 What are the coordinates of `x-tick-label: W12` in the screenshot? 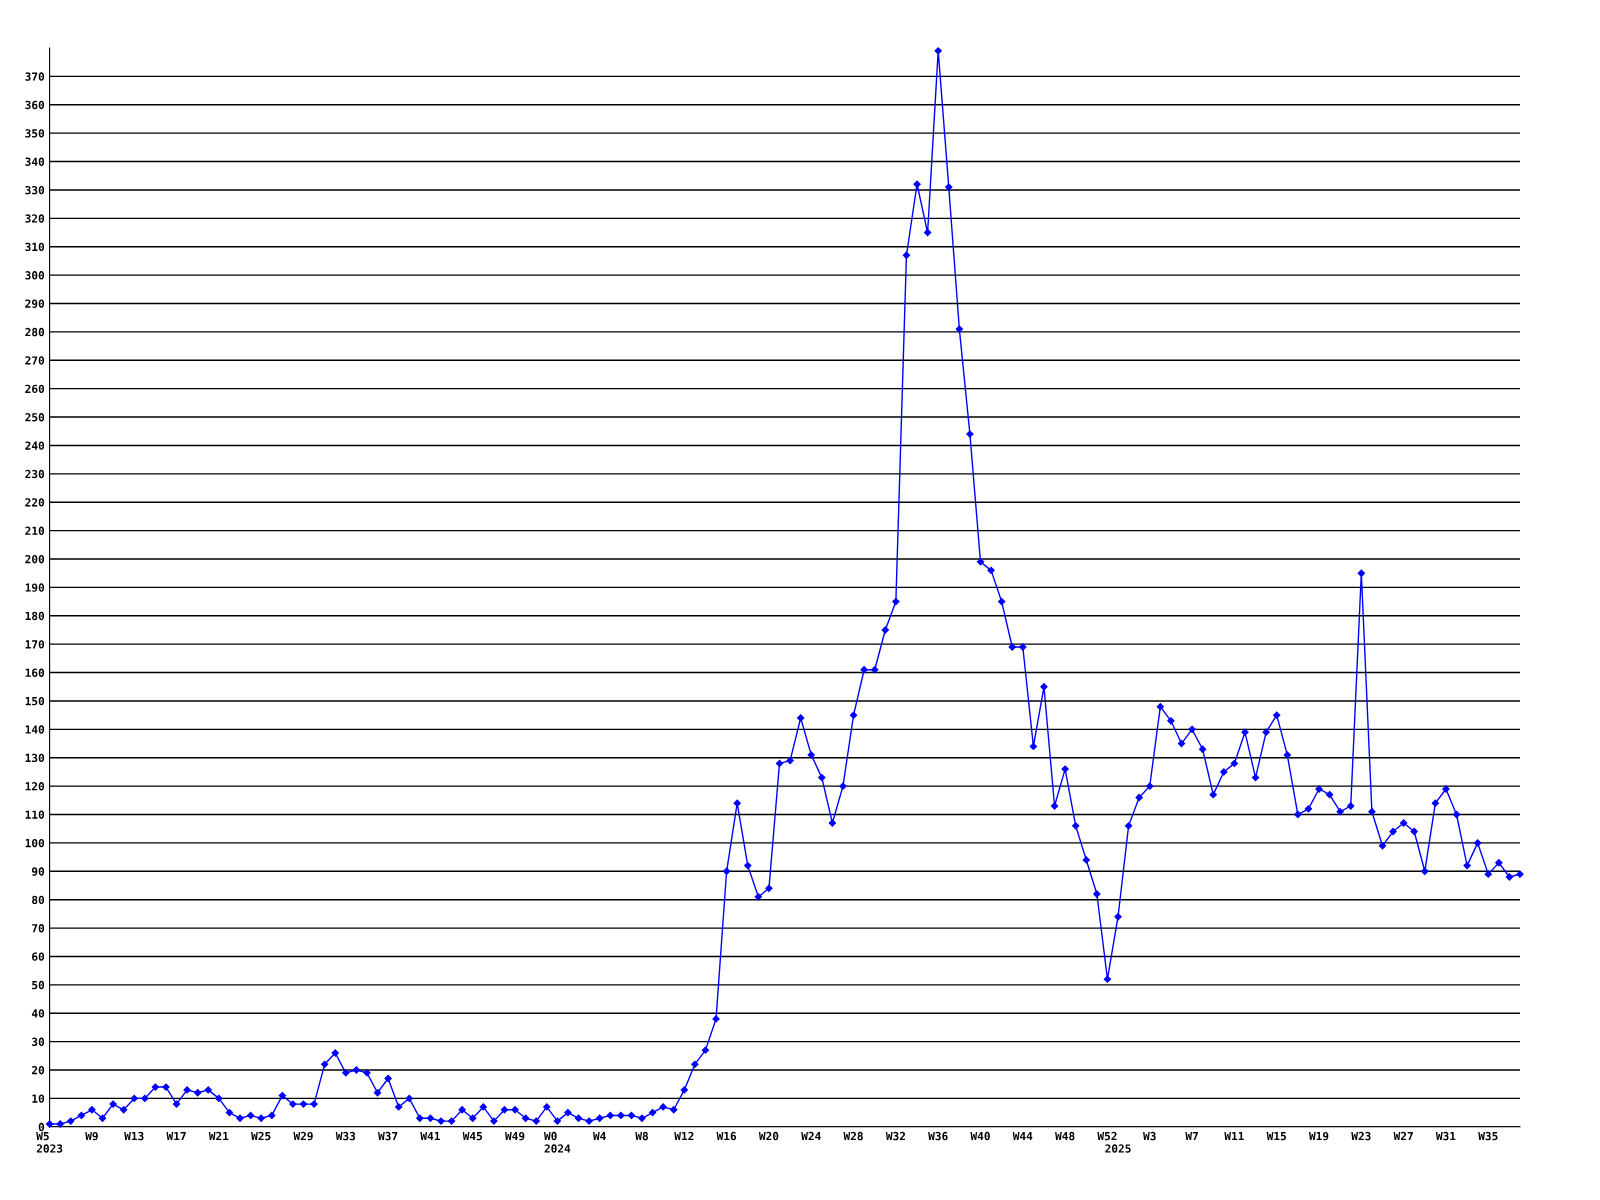 It's located at (684, 1136).